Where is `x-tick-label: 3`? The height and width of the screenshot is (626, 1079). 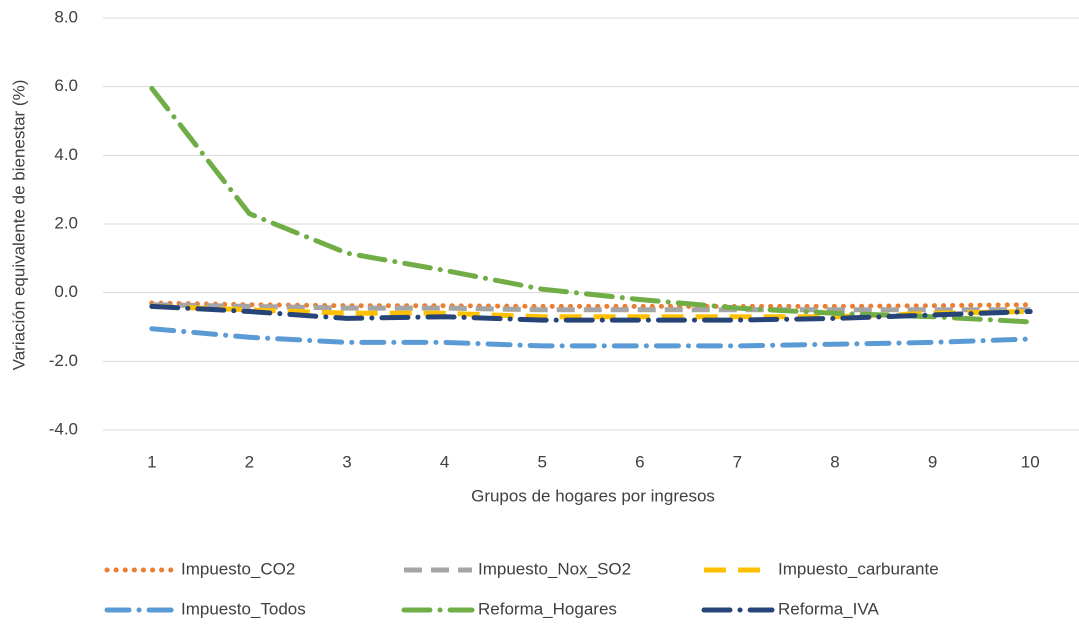 x-tick-label: 3 is located at coordinates (346, 461).